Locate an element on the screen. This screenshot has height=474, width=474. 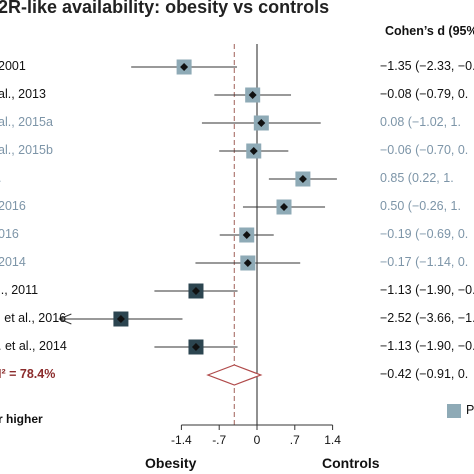
study-ci-text-6: −0.19 (−0.69, 0. is located at coordinates (424, 234).